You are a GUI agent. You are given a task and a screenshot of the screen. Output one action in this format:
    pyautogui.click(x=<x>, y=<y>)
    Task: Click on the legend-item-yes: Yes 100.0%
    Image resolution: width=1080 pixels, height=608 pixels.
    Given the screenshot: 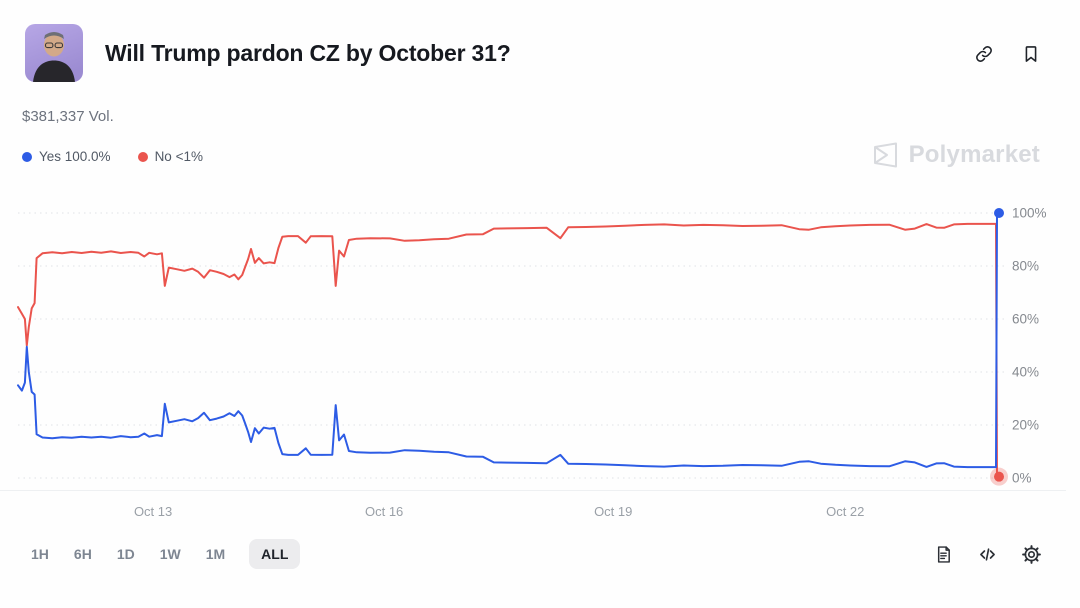 What is the action you would take?
    pyautogui.click(x=66, y=156)
    